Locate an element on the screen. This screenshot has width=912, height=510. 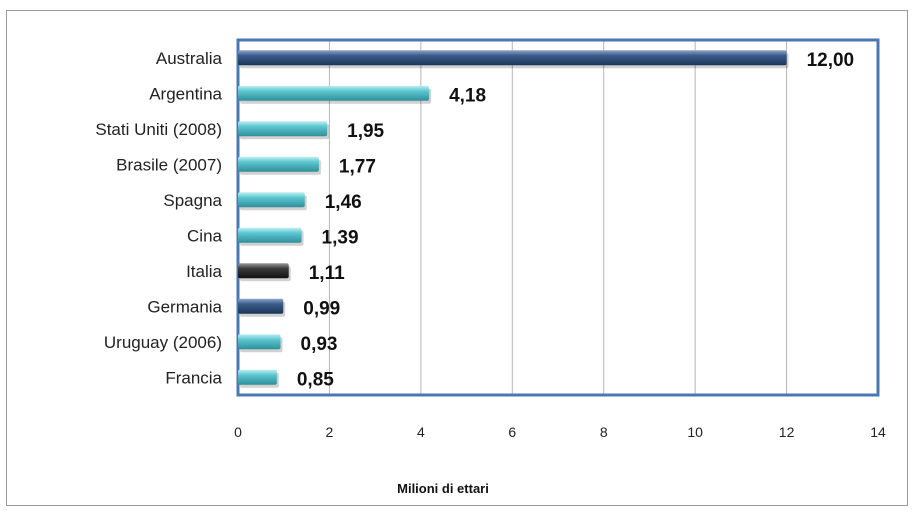
value-label: 0,93 is located at coordinates (319, 344).